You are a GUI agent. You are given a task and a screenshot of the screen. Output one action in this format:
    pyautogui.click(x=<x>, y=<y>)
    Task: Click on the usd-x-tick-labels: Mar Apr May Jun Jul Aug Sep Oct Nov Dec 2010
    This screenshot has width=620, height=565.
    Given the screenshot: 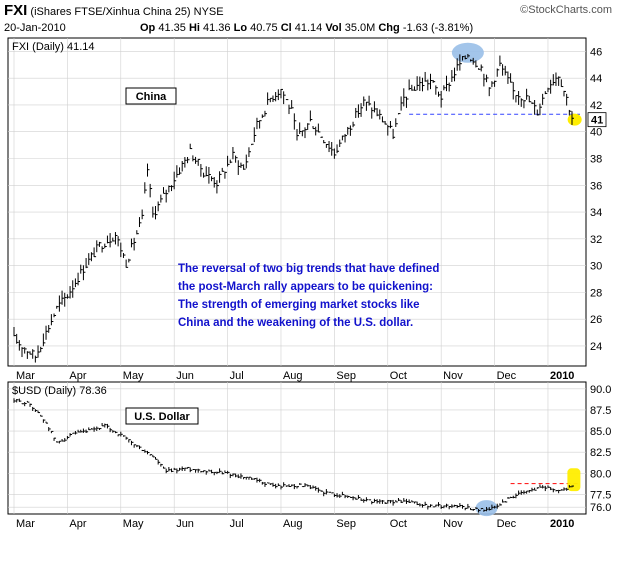 What is the action you would take?
    pyautogui.click(x=295, y=524)
    